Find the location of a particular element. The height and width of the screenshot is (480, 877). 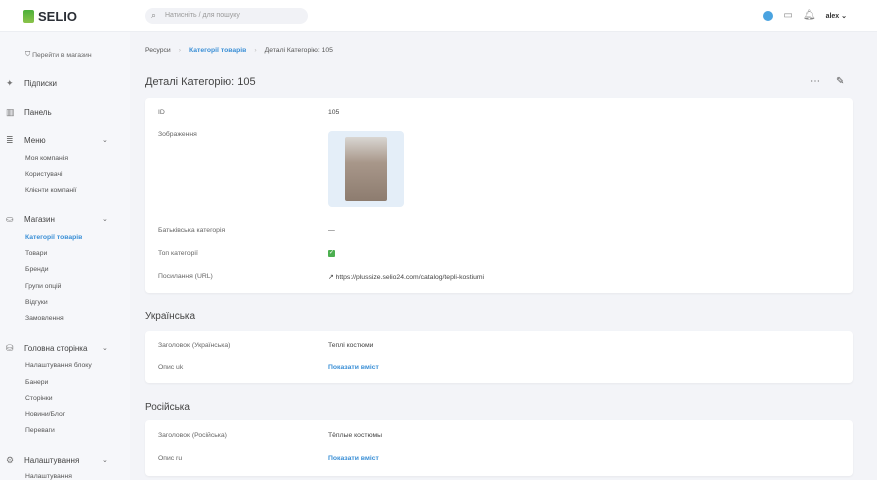

store-icon: ⛉ is located at coordinates (28, 54).